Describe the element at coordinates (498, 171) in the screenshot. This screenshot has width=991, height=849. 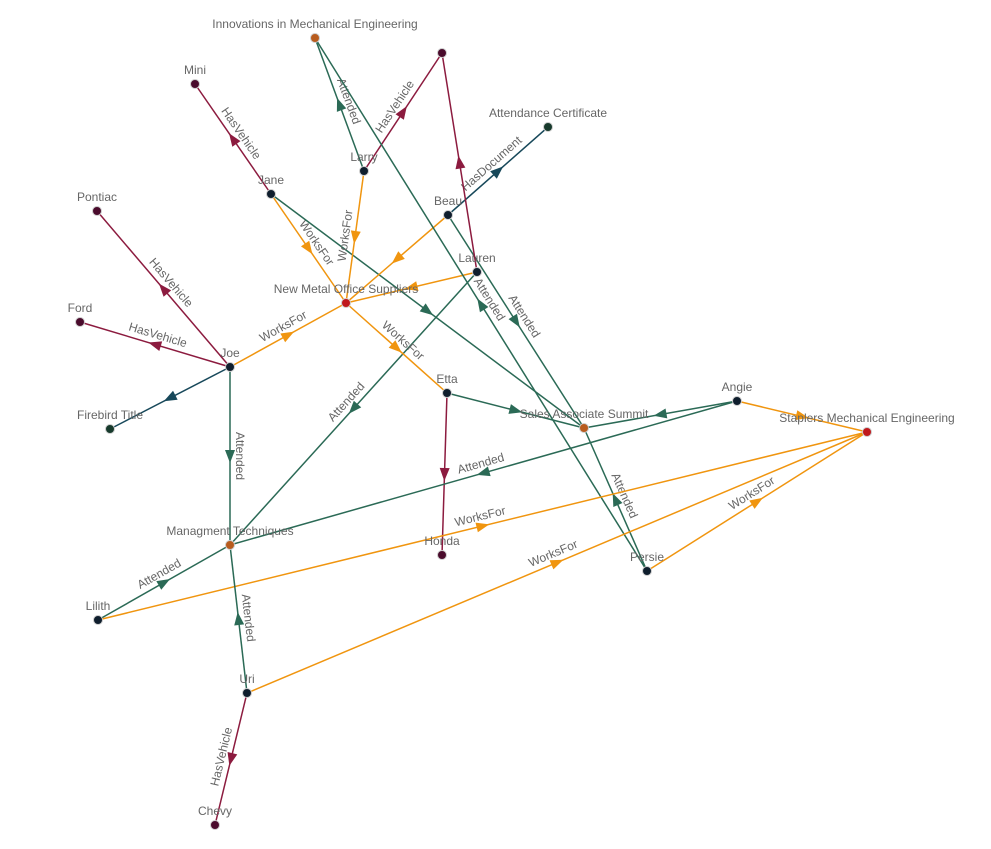
I see `edge-hasdocument: HasDocument` at that location.